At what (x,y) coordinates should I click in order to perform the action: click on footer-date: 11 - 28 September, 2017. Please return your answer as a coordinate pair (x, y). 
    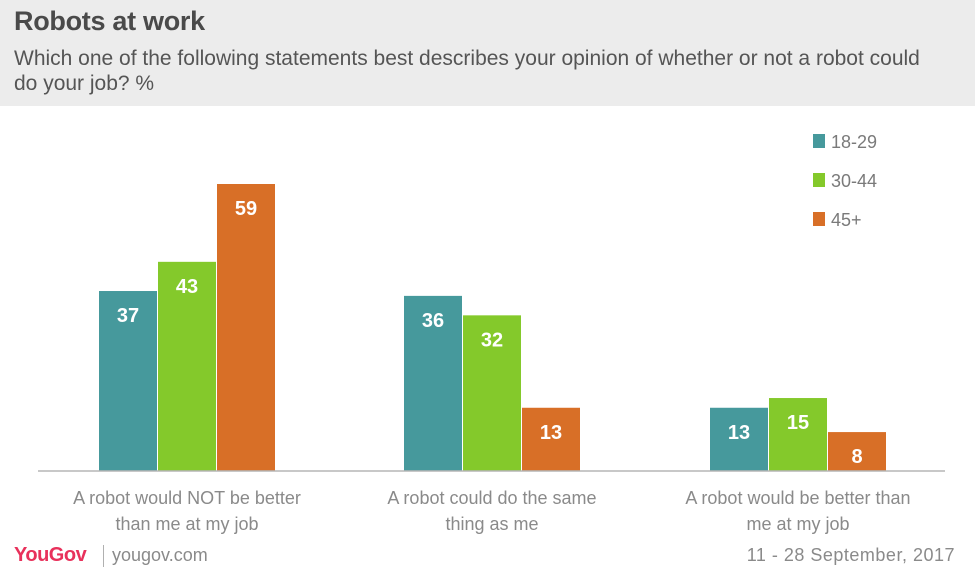
    Looking at the image, I should click on (850, 555).